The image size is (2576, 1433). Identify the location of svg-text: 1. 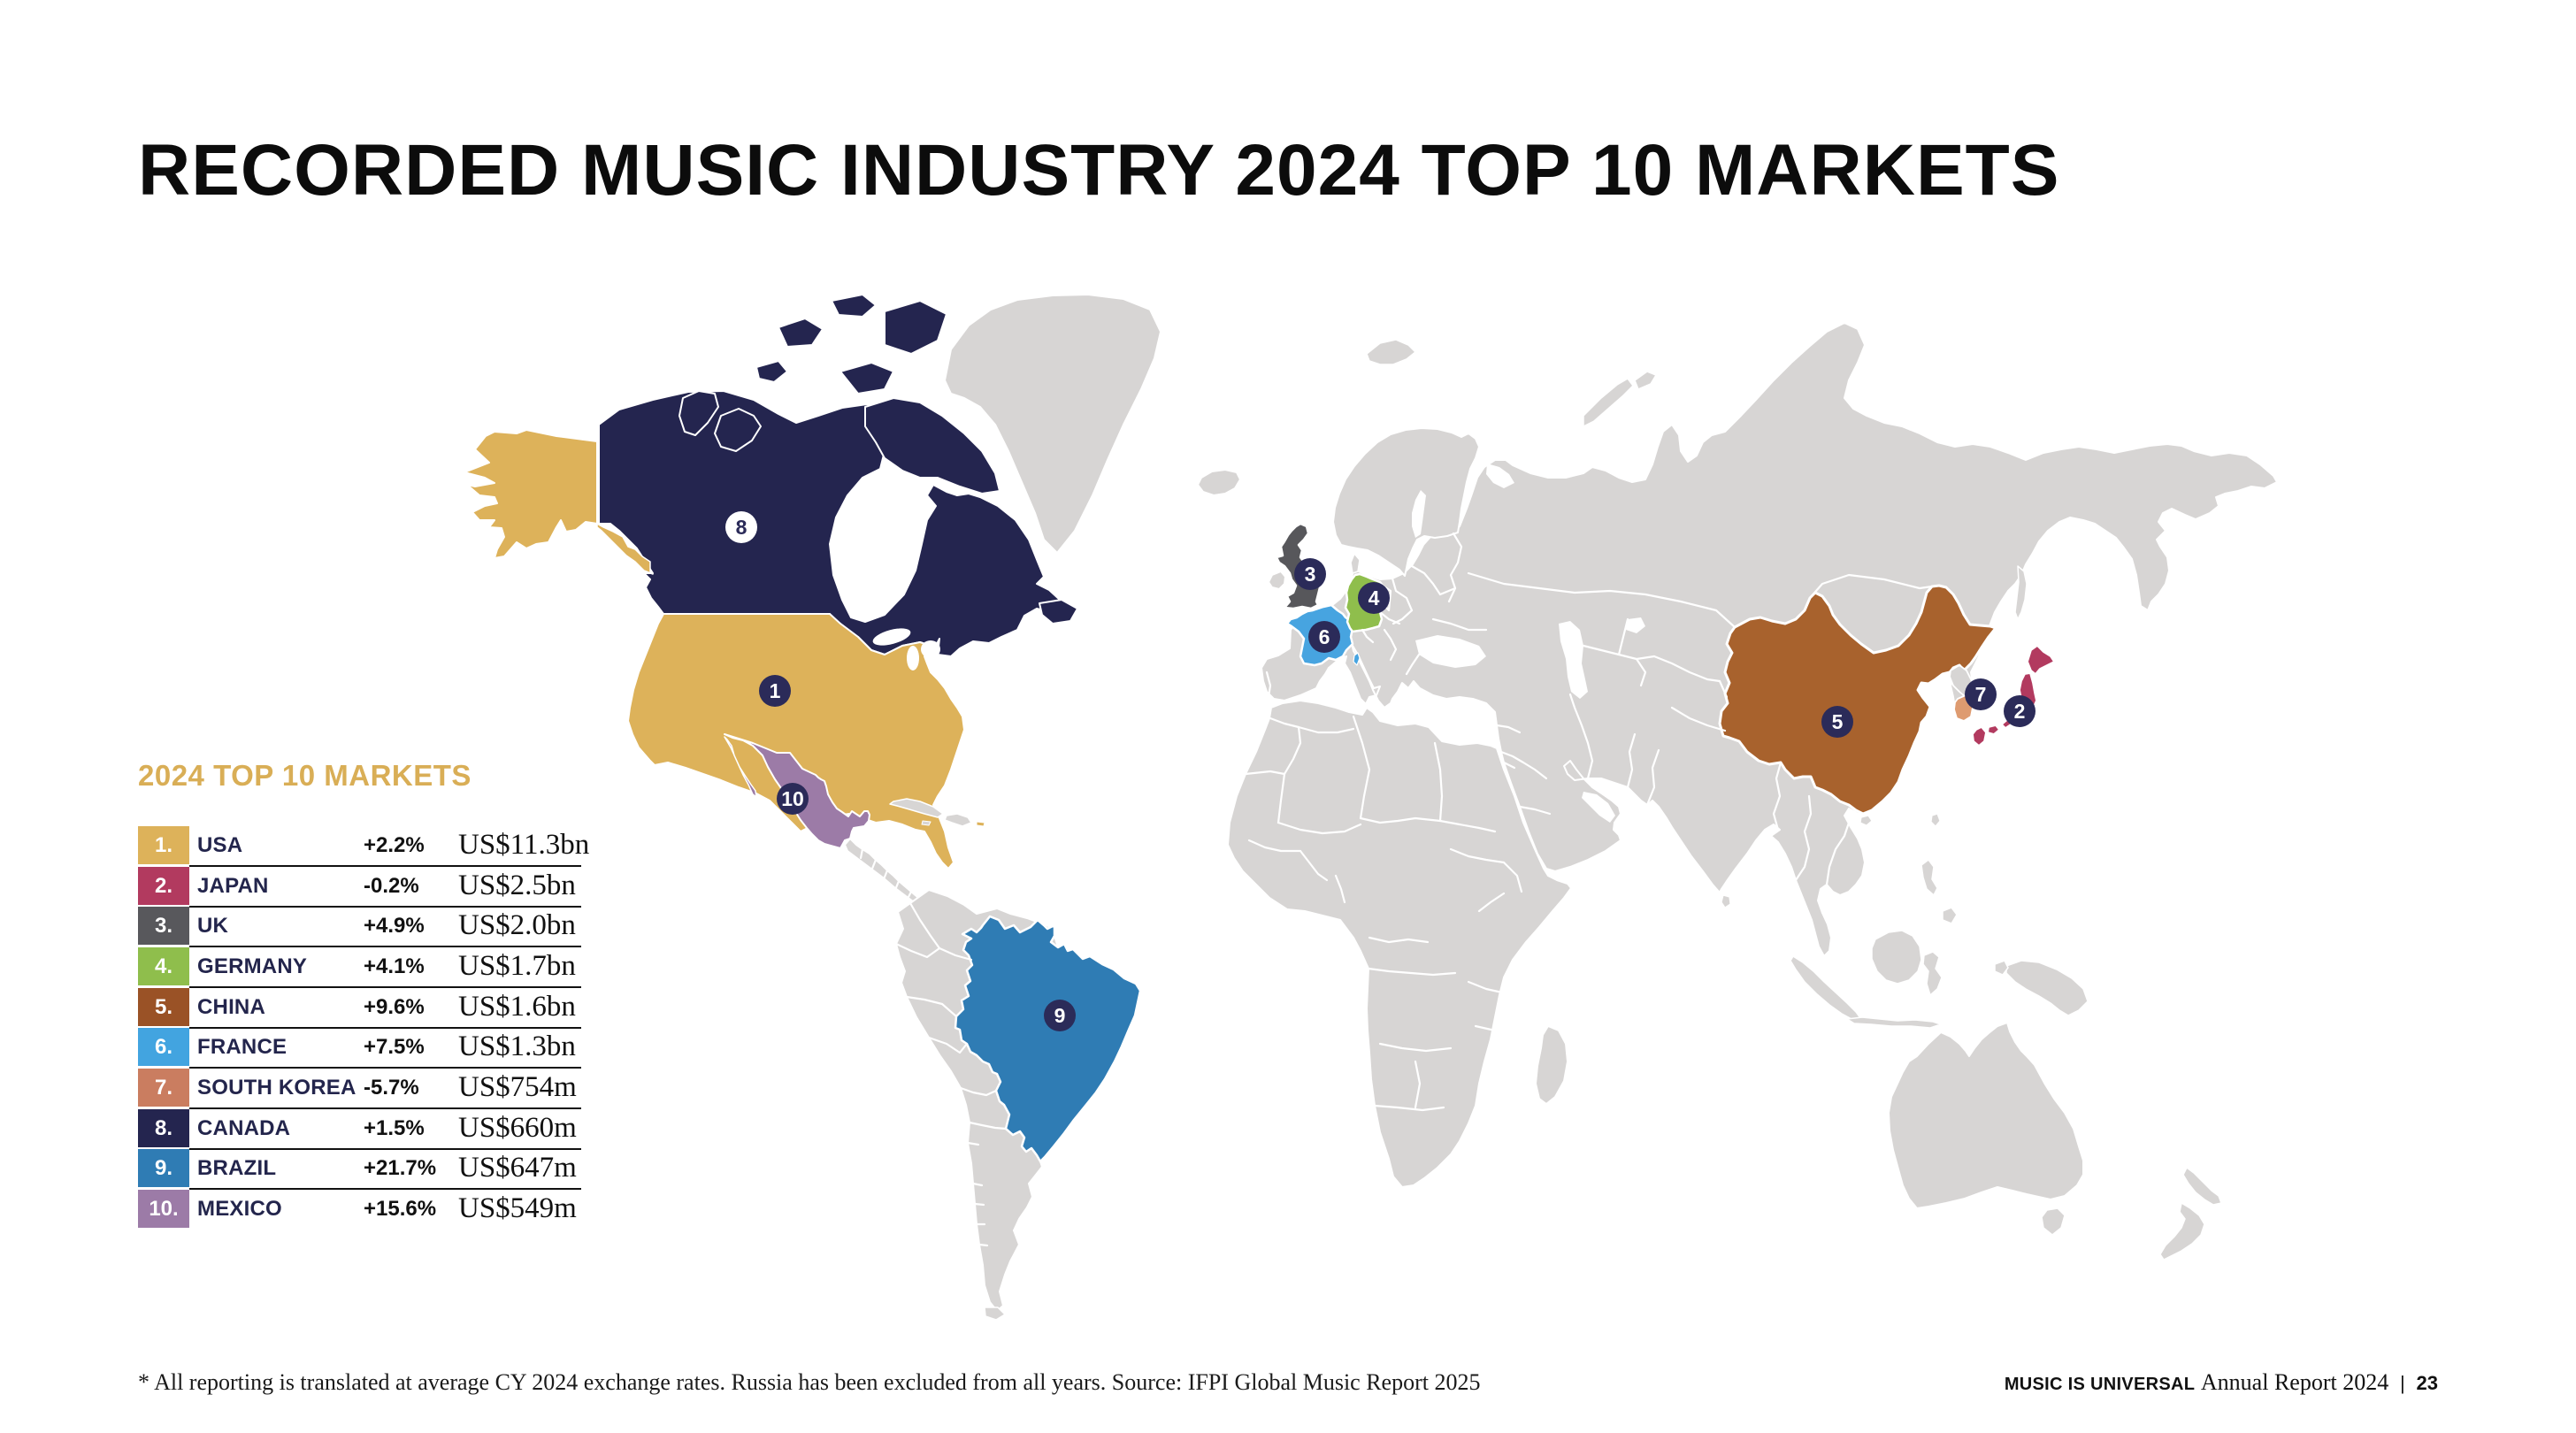
(775, 690).